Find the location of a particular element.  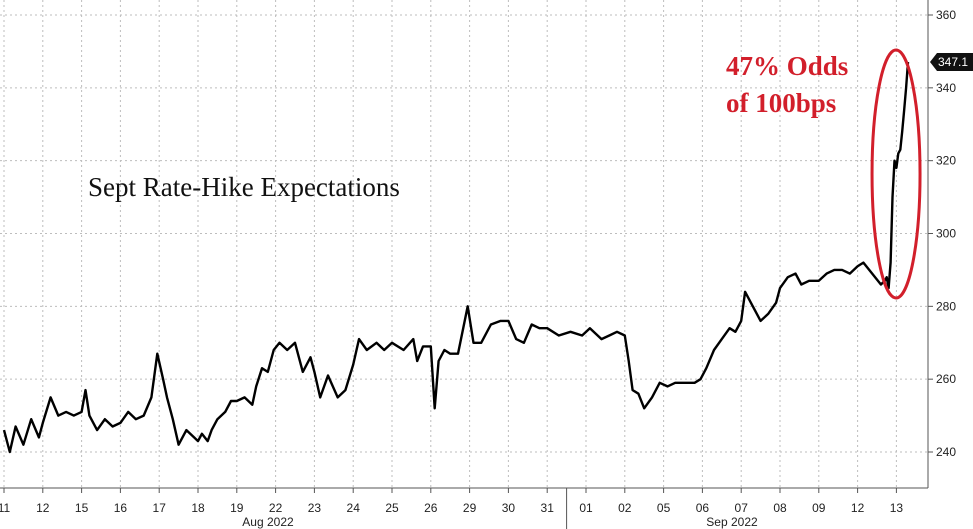

y-tick-label: 280 is located at coordinates (946, 306).